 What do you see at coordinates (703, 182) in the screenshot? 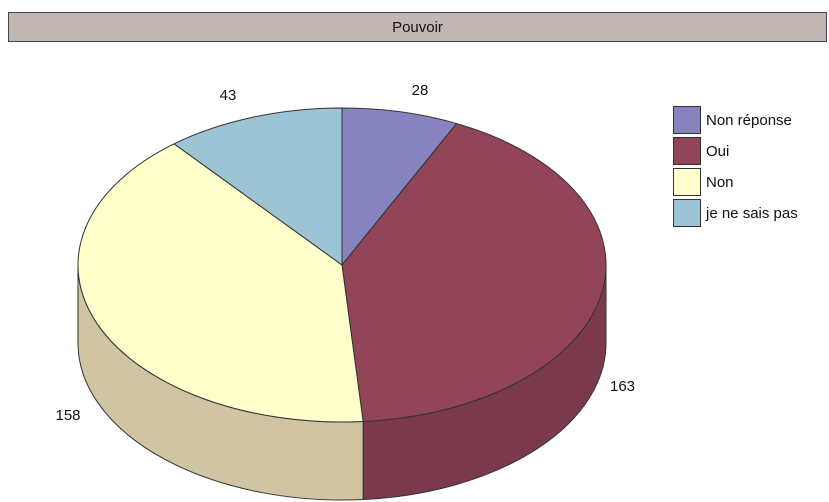
I see `legend-item-2: Non` at bounding box center [703, 182].